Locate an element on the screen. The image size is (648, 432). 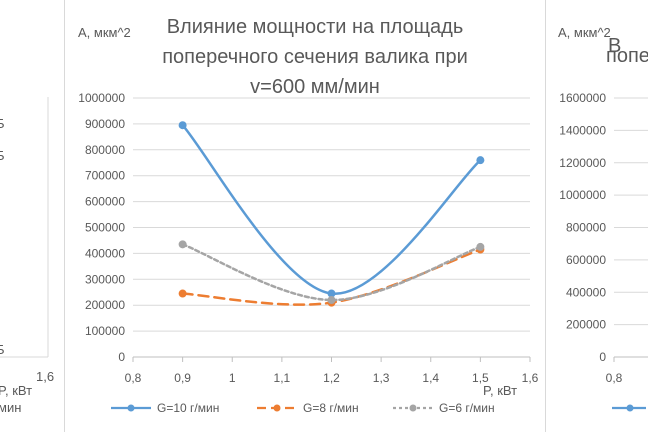
x-tick-label: 1,5 is located at coordinates (480, 378).